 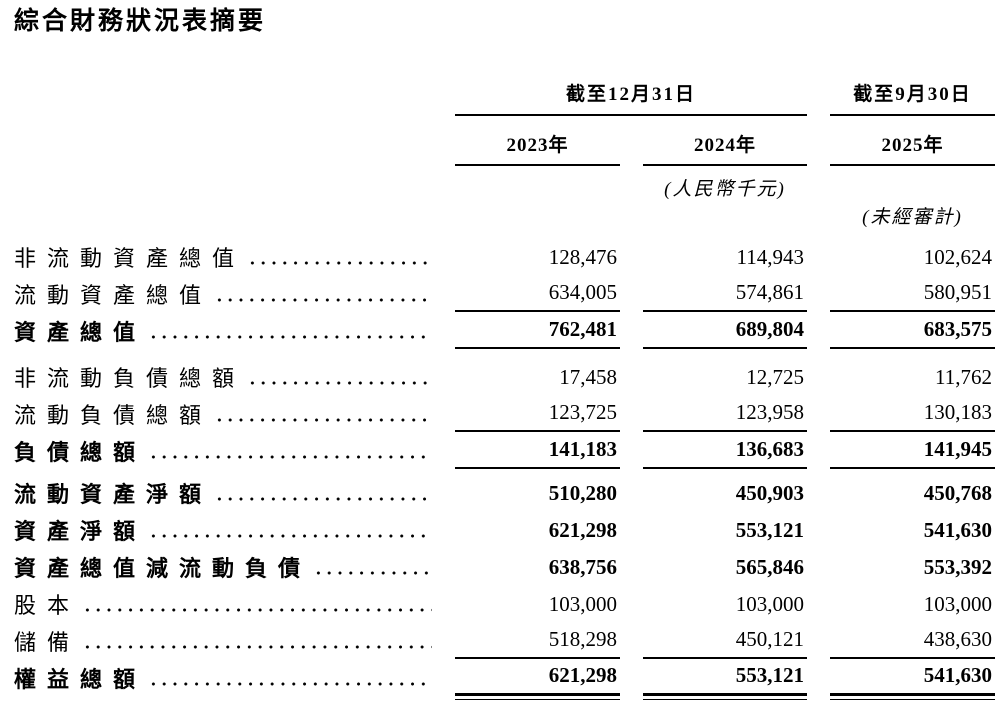 I want to click on table-row-total-current-liabilities: 流動負債總額 123,725 123,958 130,183, so click(x=504, y=413).